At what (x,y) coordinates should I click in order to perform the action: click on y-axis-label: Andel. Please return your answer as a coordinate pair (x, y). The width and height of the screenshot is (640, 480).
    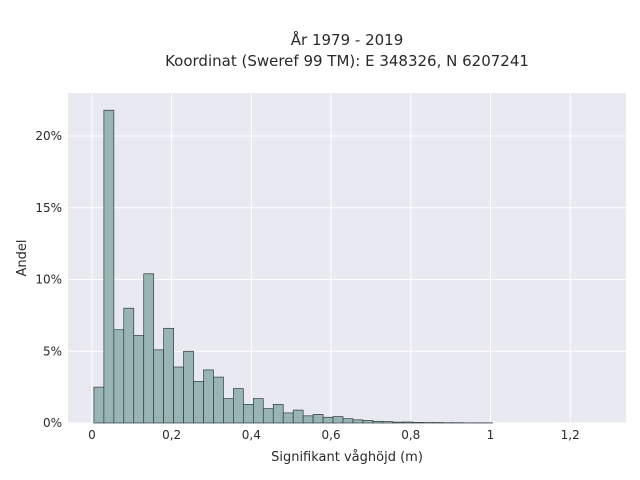
    Looking at the image, I should click on (22, 258).